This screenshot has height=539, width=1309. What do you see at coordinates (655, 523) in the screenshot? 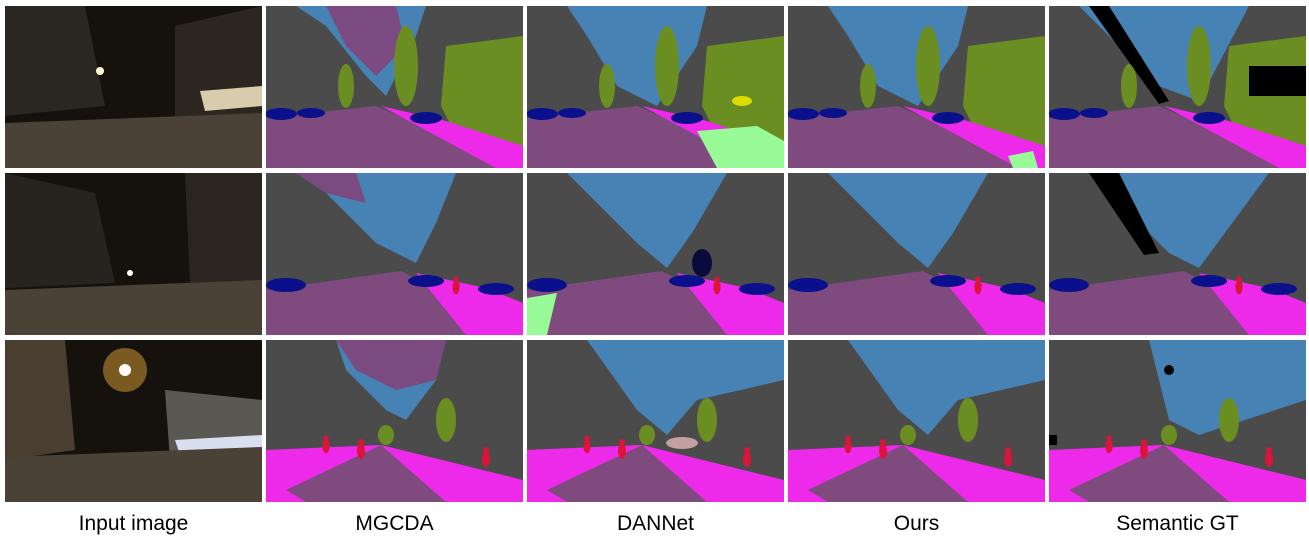
I see `column-label-dannet: DANNet` at bounding box center [655, 523].